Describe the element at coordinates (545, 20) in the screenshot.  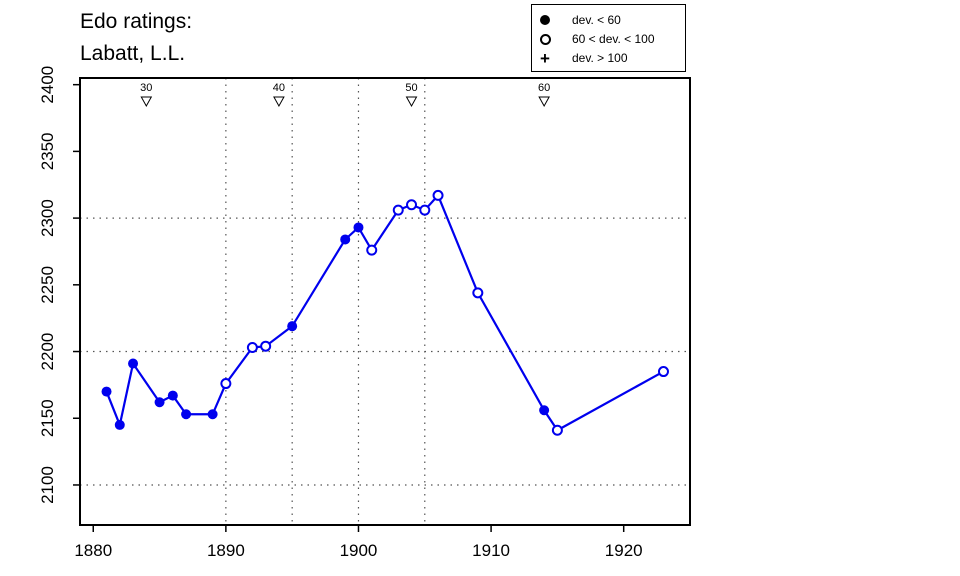
I see `filled-circle-icon` at that location.